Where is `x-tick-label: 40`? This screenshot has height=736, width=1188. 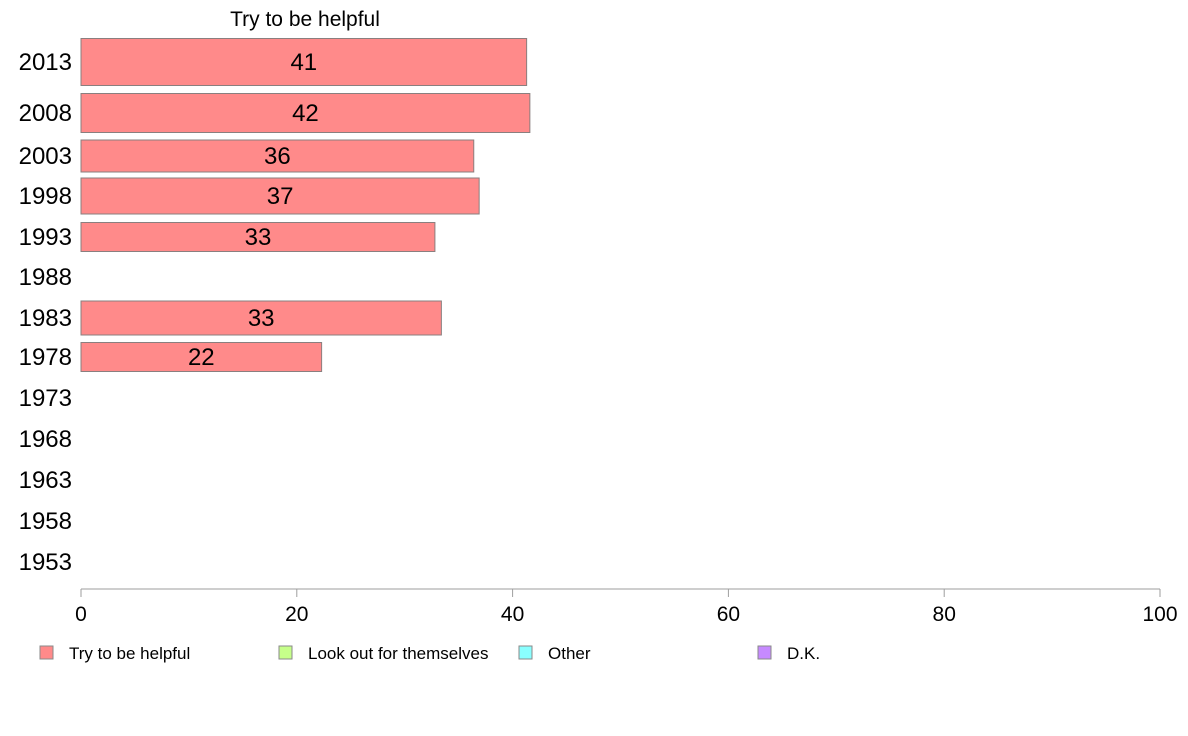
x-tick-label: 40 is located at coordinates (512, 614).